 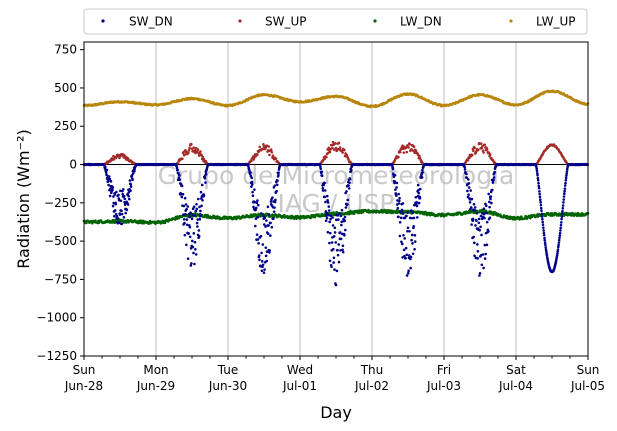 What do you see at coordinates (515, 386) in the screenshot?
I see `x-tick-label-date: Jul-04` at bounding box center [515, 386].